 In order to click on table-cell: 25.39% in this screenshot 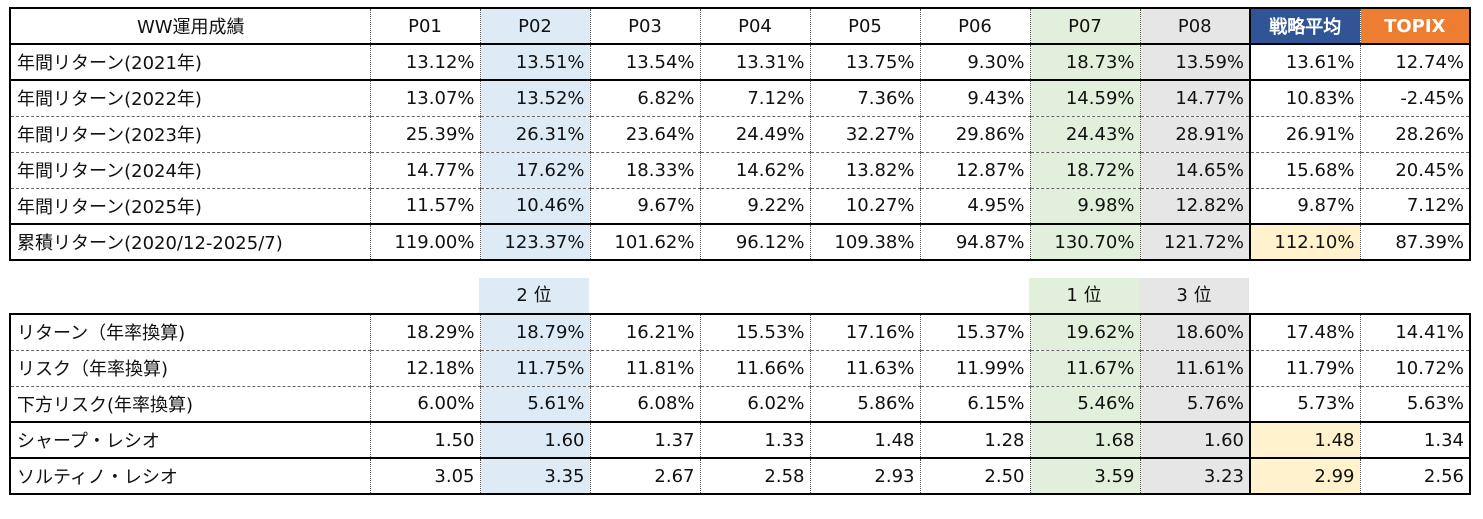, I will do `click(424, 134)`.